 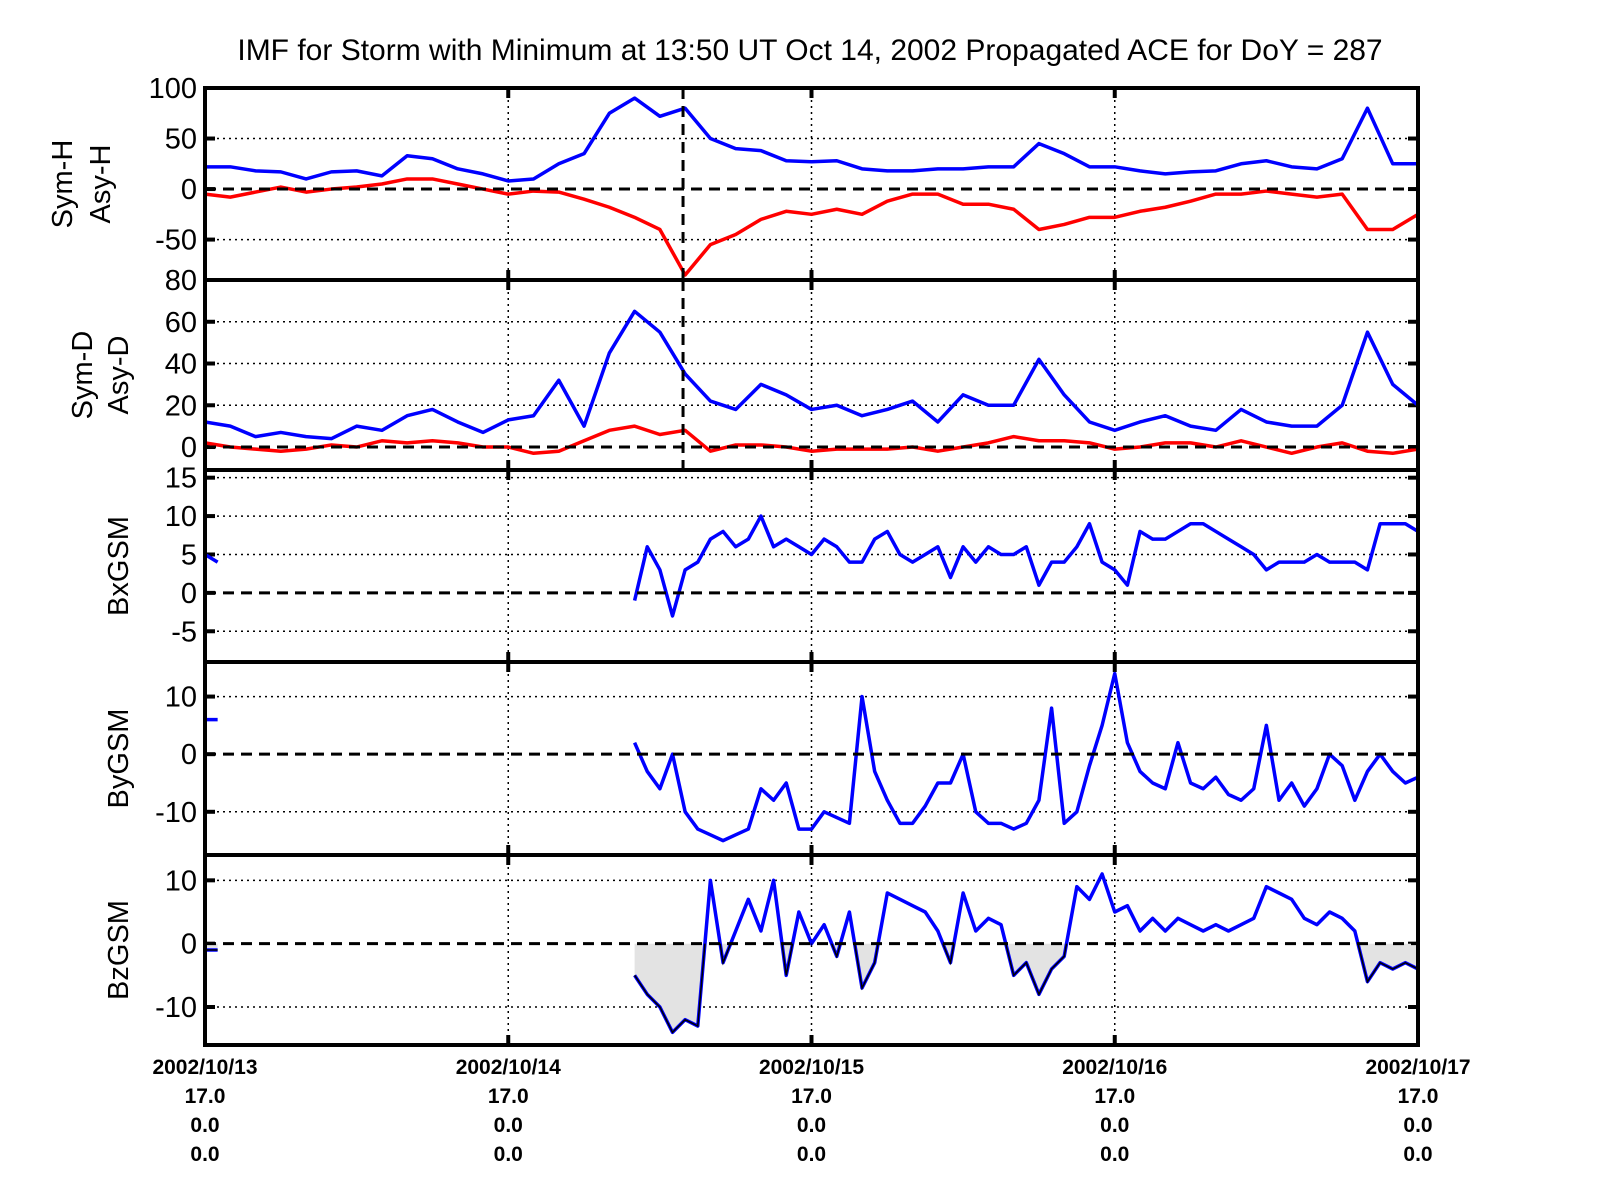 What do you see at coordinates (101, 184) in the screenshot?
I see `y-axis-label: Asy-H` at bounding box center [101, 184].